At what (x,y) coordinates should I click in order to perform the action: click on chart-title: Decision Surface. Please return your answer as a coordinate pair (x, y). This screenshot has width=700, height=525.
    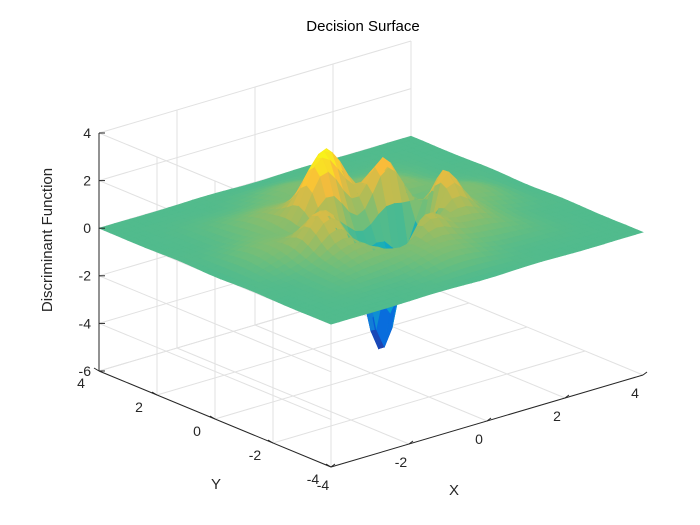
    Looking at the image, I should click on (362, 26).